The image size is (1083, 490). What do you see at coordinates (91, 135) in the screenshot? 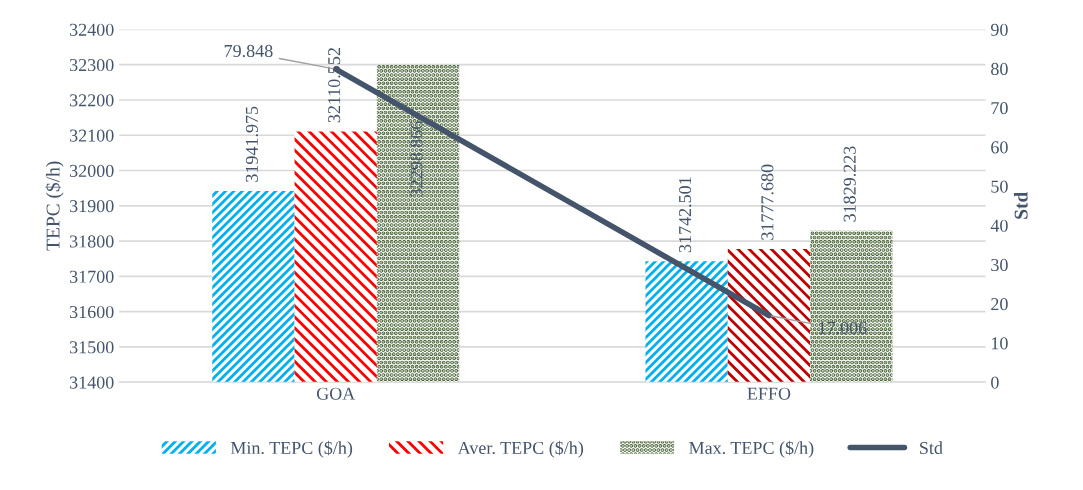
I see `y-tick-label: 32100` at bounding box center [91, 135].